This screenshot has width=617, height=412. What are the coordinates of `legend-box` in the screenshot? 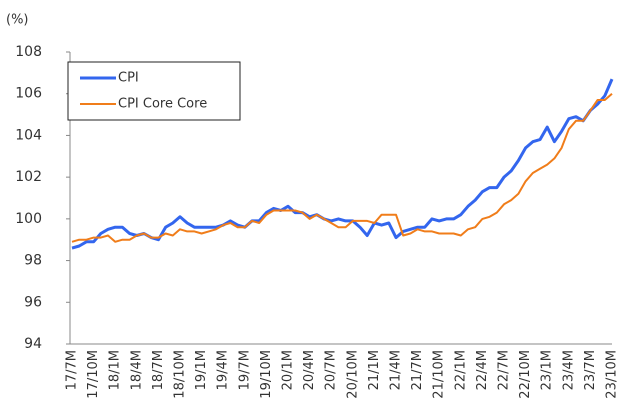 It's located at (154, 91).